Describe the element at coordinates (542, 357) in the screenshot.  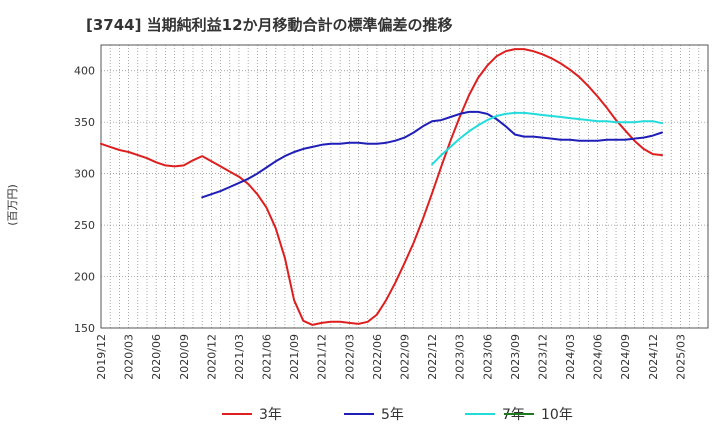
I see `x-tick-label: 2023/12` at that location.